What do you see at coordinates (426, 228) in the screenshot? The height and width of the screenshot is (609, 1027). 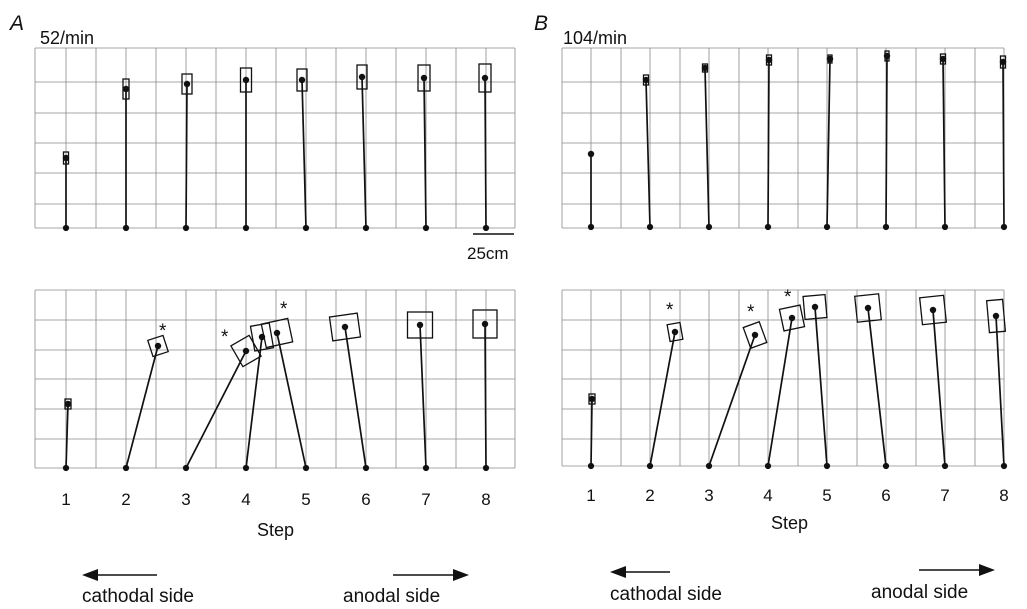 I see `a-top-step-7-foot-dot` at bounding box center [426, 228].